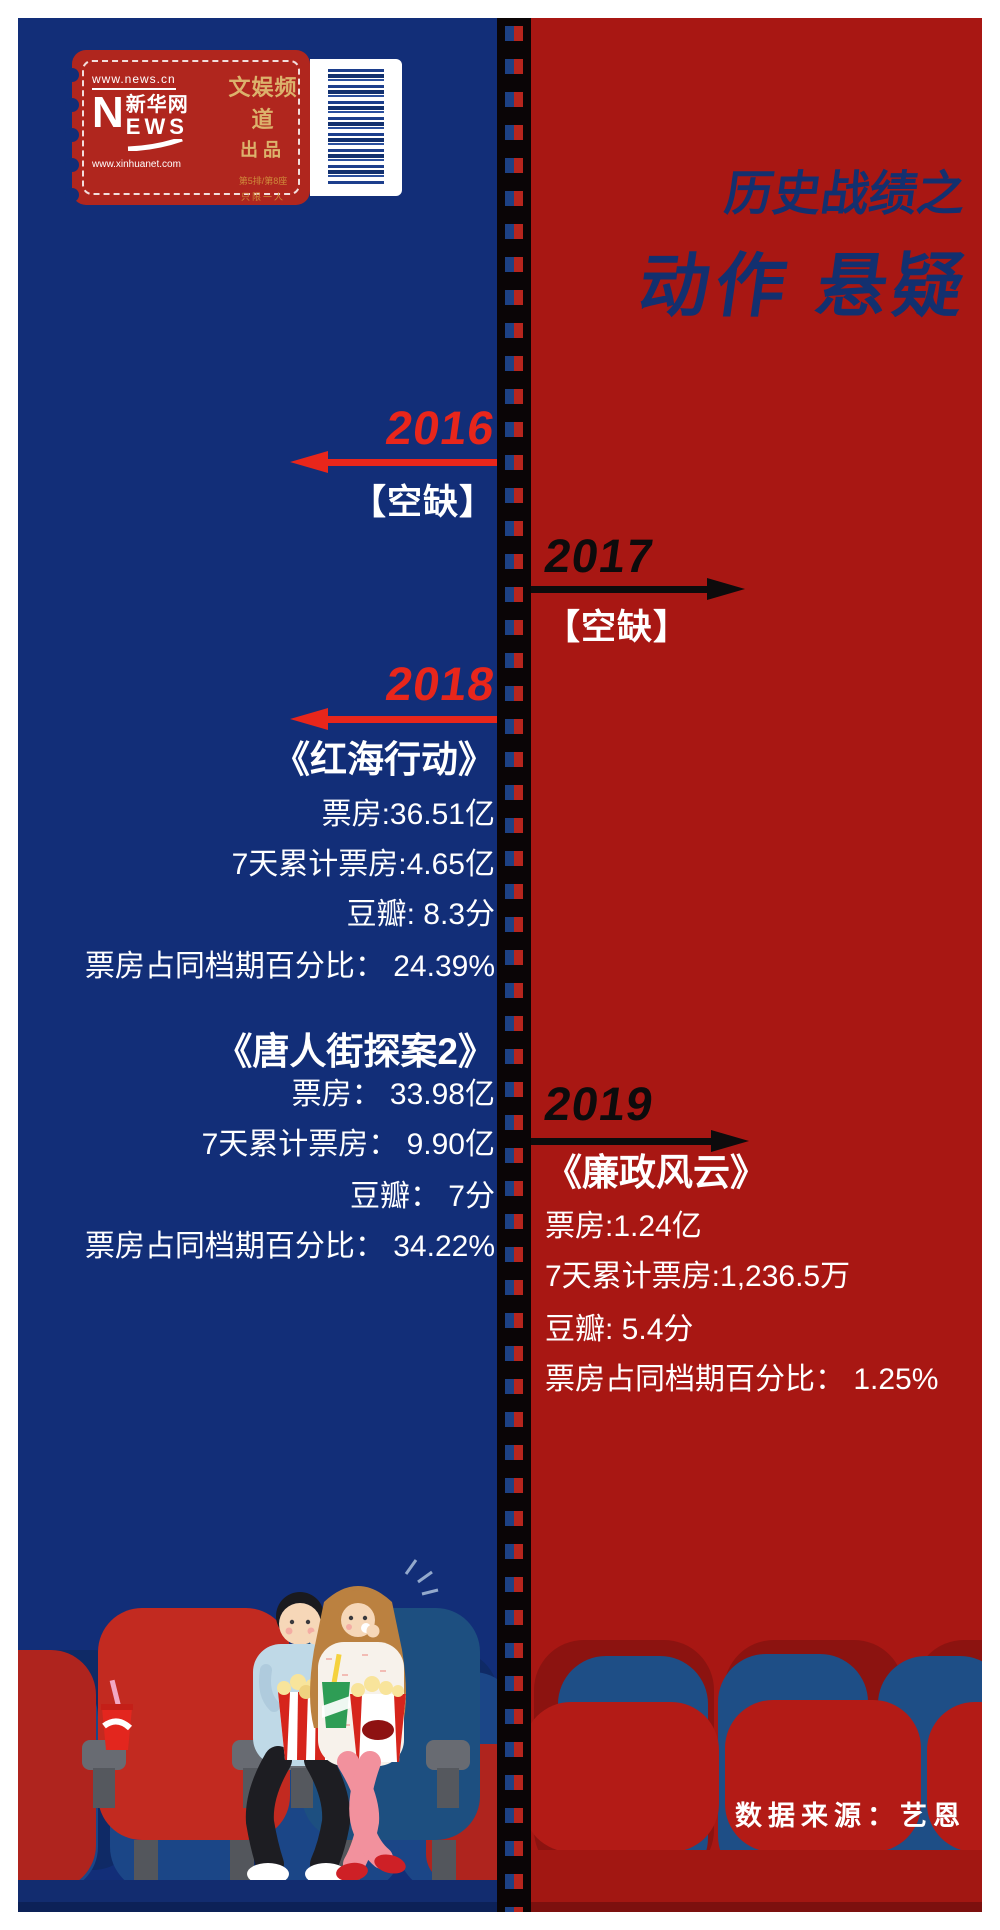  What do you see at coordinates (421, 1577) in the screenshot?
I see `sparkle-lines` at bounding box center [421, 1577].